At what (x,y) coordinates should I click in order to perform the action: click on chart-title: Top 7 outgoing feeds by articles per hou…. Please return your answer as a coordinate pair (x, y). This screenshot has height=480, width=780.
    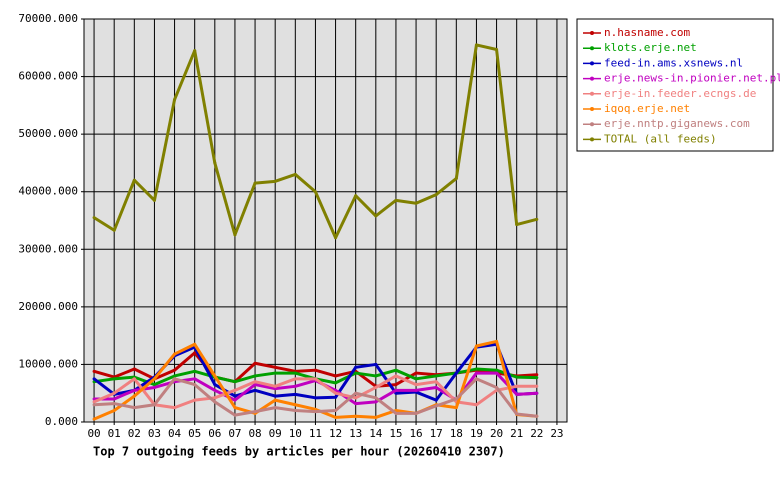
    Looking at the image, I should click on (299, 452).